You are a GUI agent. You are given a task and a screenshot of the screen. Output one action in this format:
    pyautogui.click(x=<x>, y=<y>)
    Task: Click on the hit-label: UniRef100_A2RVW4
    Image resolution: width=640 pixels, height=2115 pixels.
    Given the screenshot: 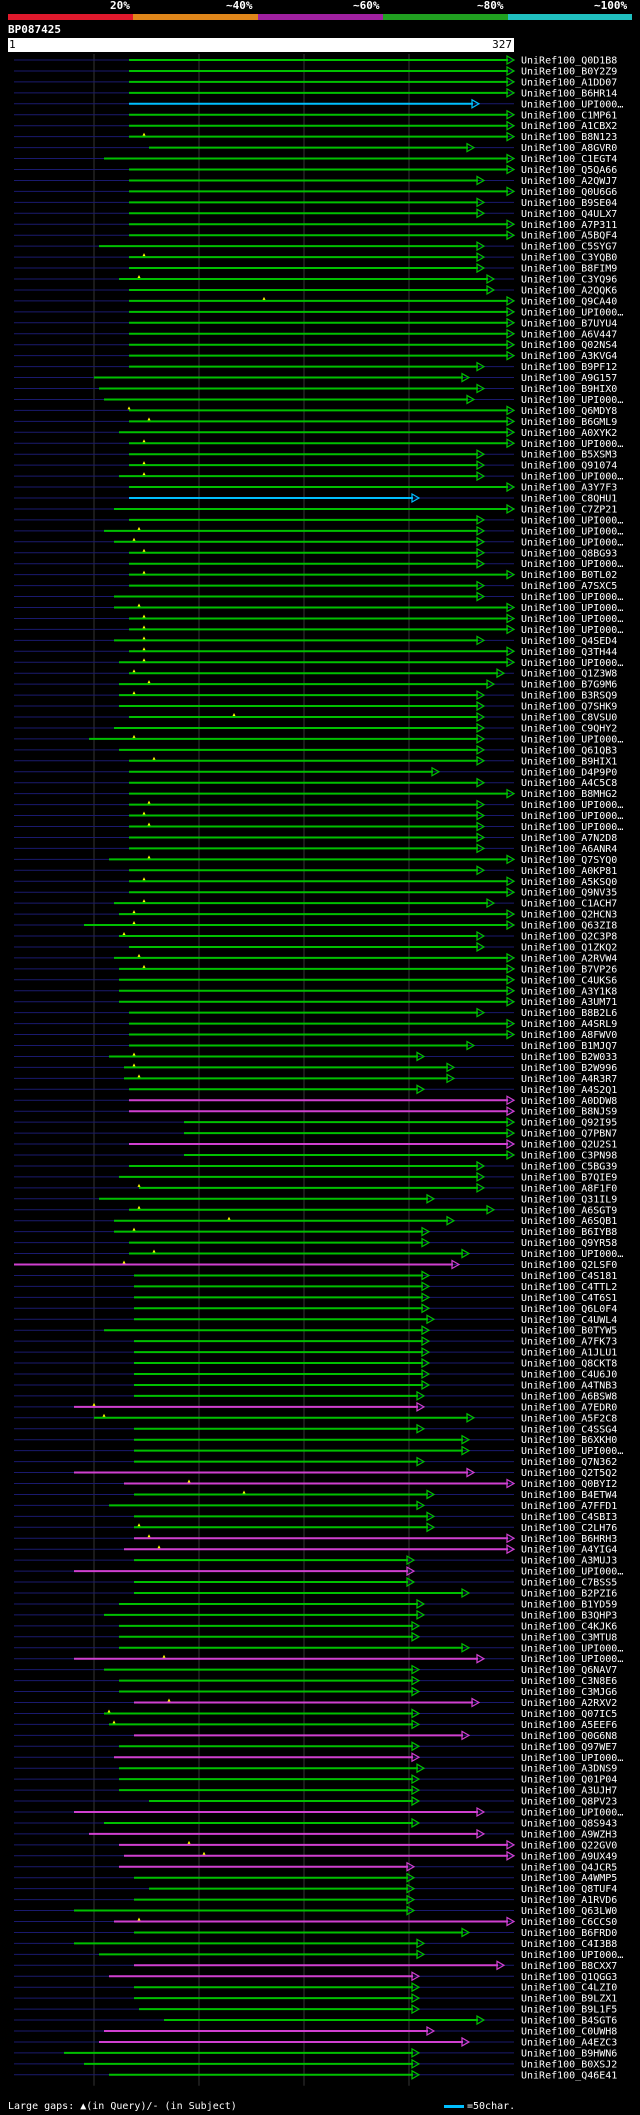 What is the action you would take?
    pyautogui.click(x=569, y=958)
    